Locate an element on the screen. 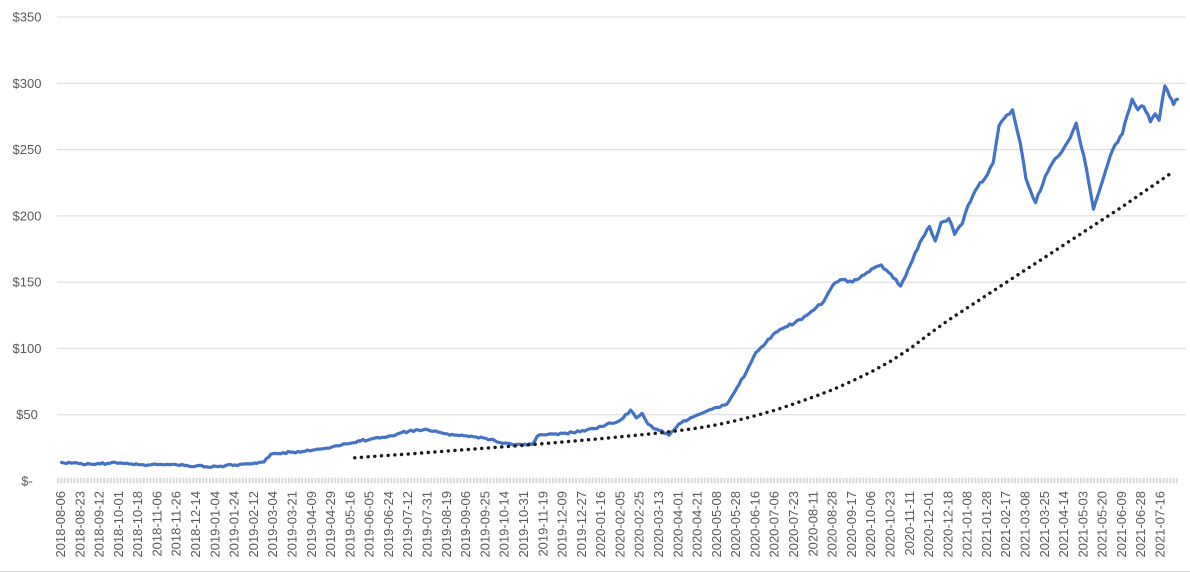 The height and width of the screenshot is (573, 1190). x-axis-label: 2020-10-23 is located at coordinates (889, 524).